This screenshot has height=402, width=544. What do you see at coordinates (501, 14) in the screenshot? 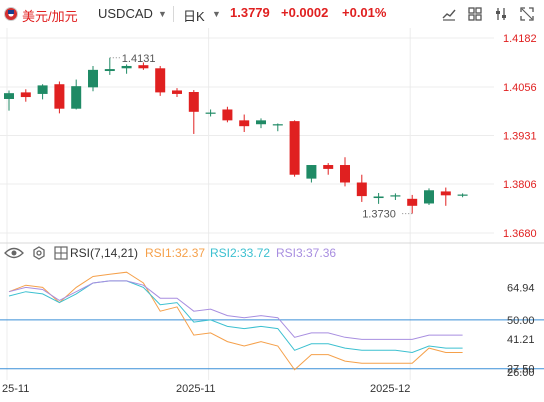
I see `sliders-icon` at bounding box center [501, 14].